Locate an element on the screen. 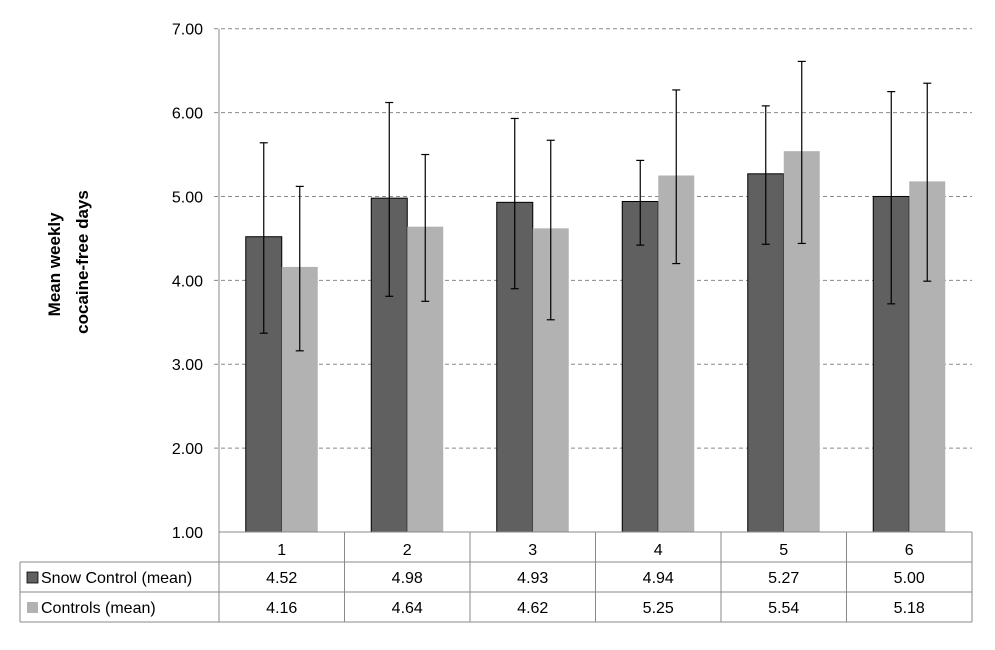 Image resolution: width=995 pixels, height=650 pixels. legend-label-snow-control: Snow Control (mean) is located at coordinates (116, 578).